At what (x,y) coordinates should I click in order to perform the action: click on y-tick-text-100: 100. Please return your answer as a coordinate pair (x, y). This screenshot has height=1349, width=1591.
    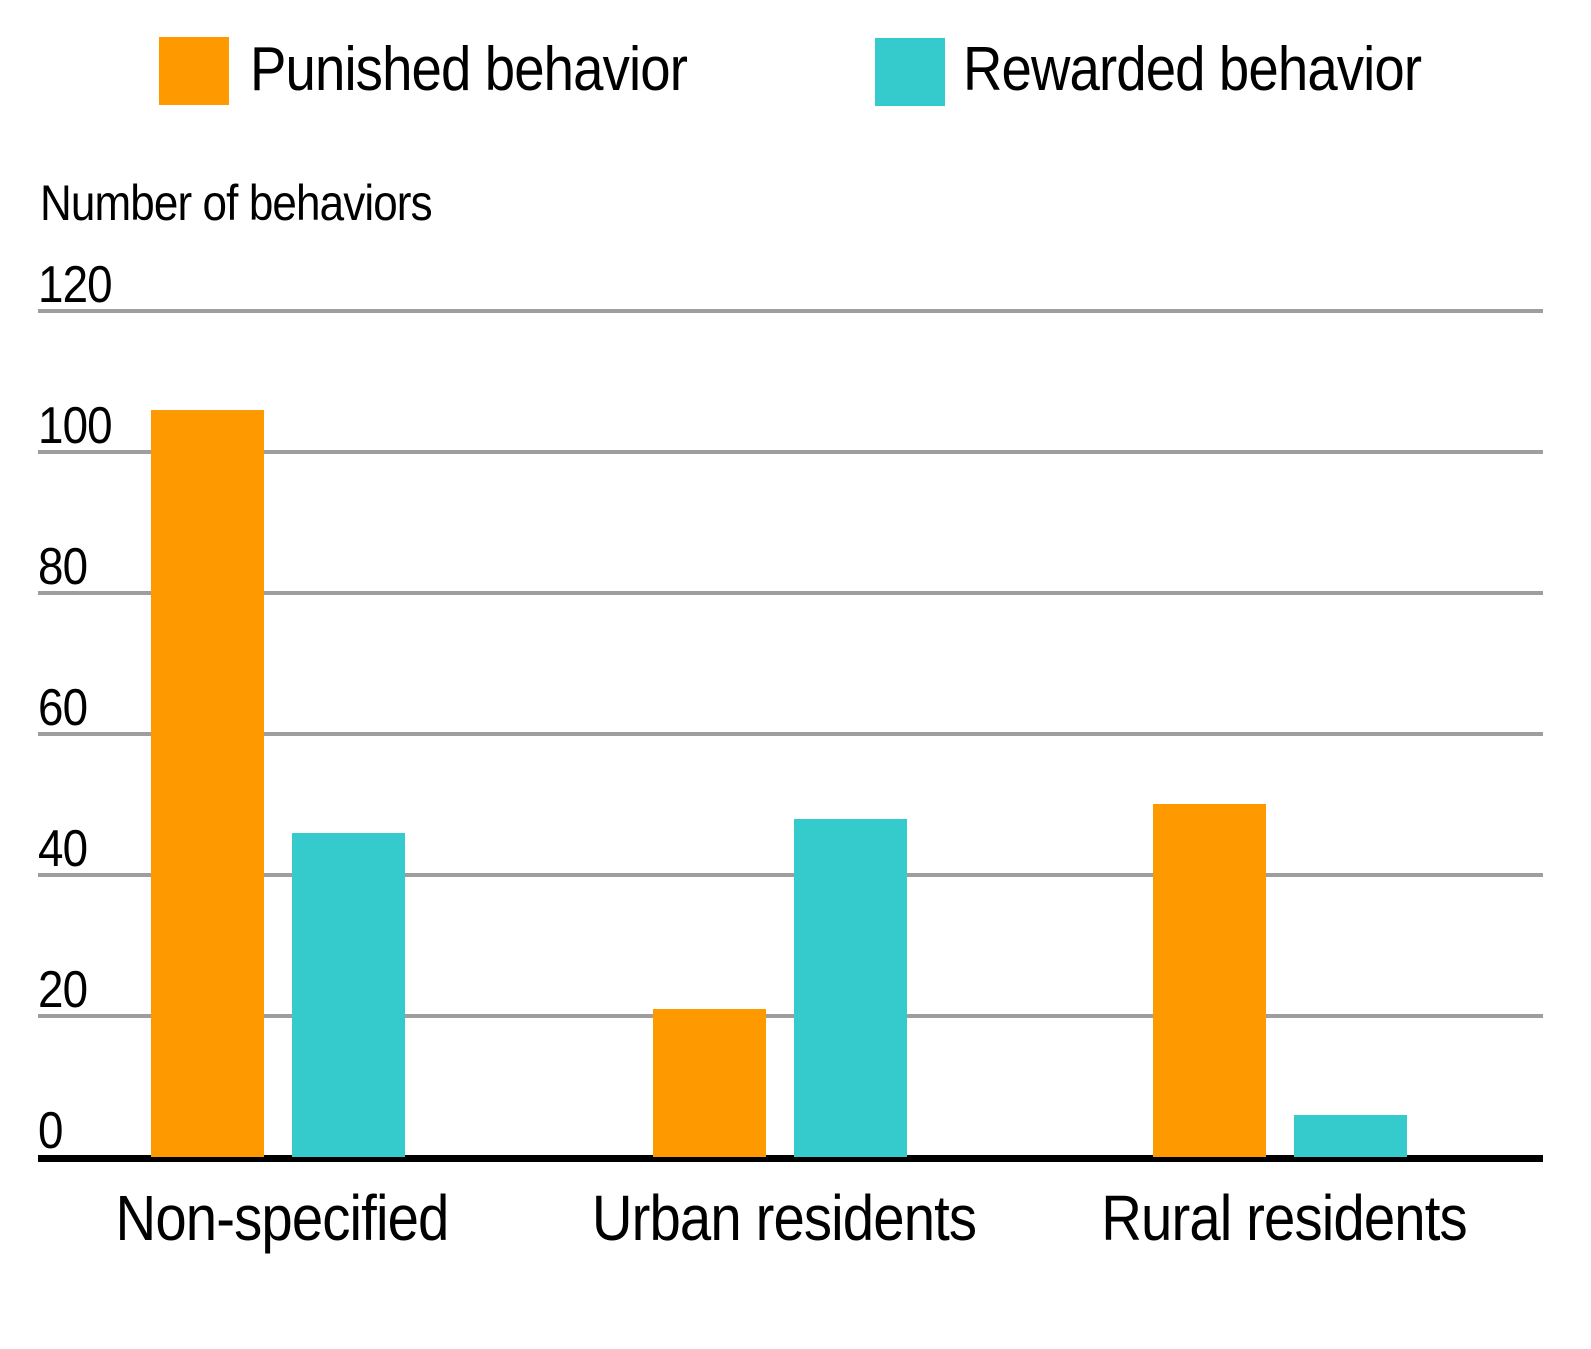
    Looking at the image, I should click on (75, 426).